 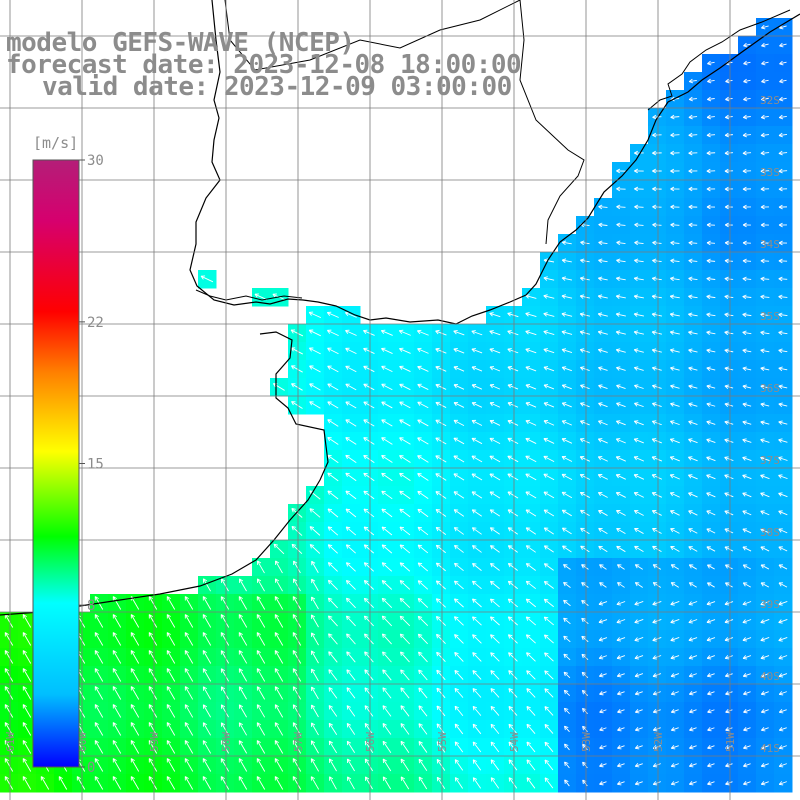 I want to click on coastline-uruguay-interior, so click(x=372, y=35).